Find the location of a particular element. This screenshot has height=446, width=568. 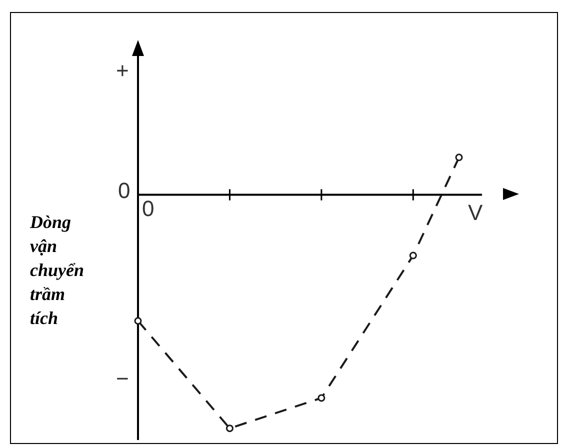

x-axis-title: V is located at coordinates (475, 213).